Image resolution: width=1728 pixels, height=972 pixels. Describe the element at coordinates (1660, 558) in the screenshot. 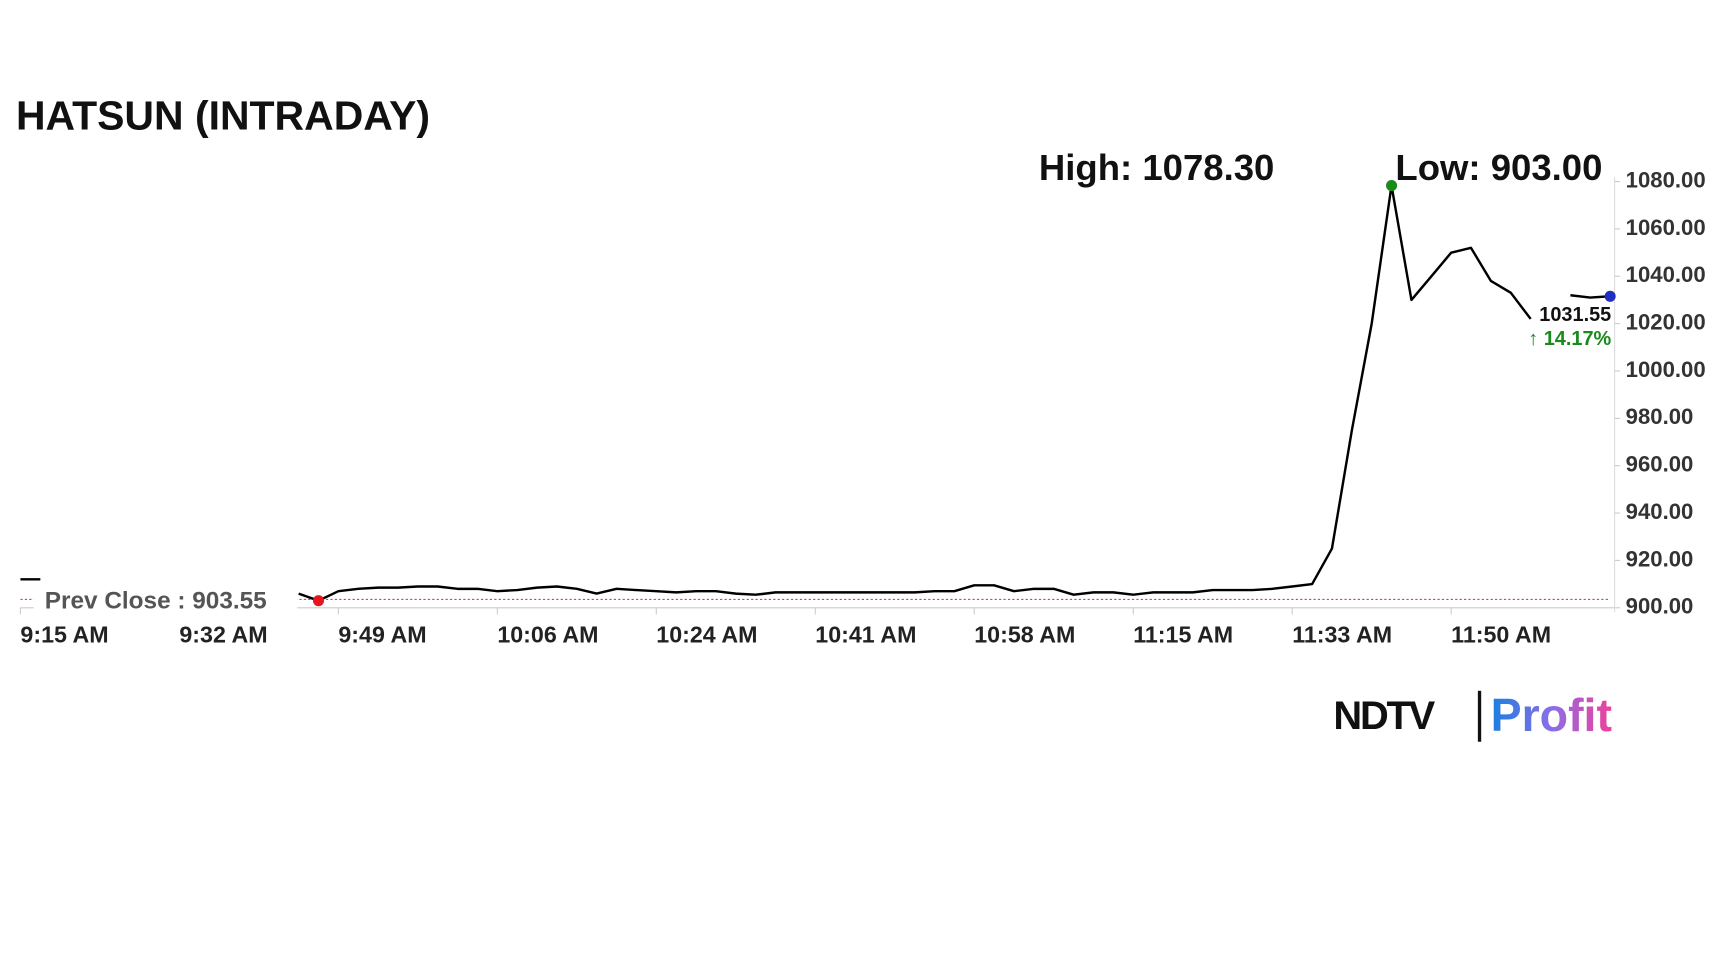

I see `y-tick-label: 920.00` at that location.